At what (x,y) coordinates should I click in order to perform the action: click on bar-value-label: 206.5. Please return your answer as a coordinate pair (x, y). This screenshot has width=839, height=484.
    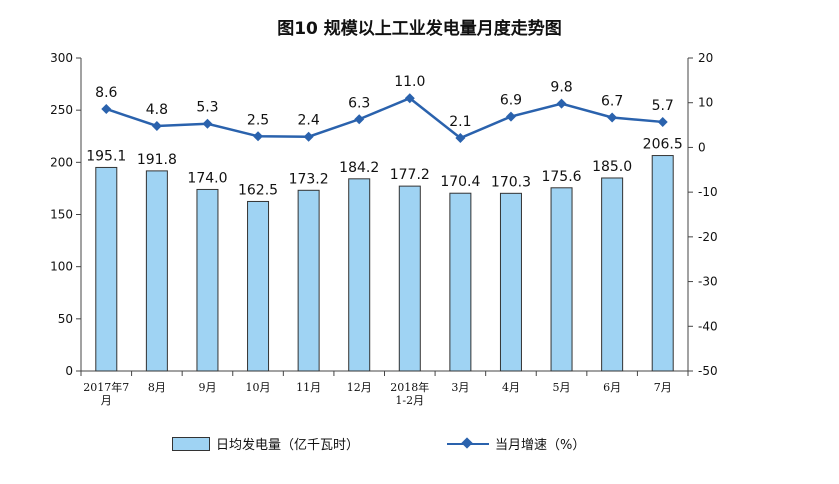
    Looking at the image, I should click on (663, 145).